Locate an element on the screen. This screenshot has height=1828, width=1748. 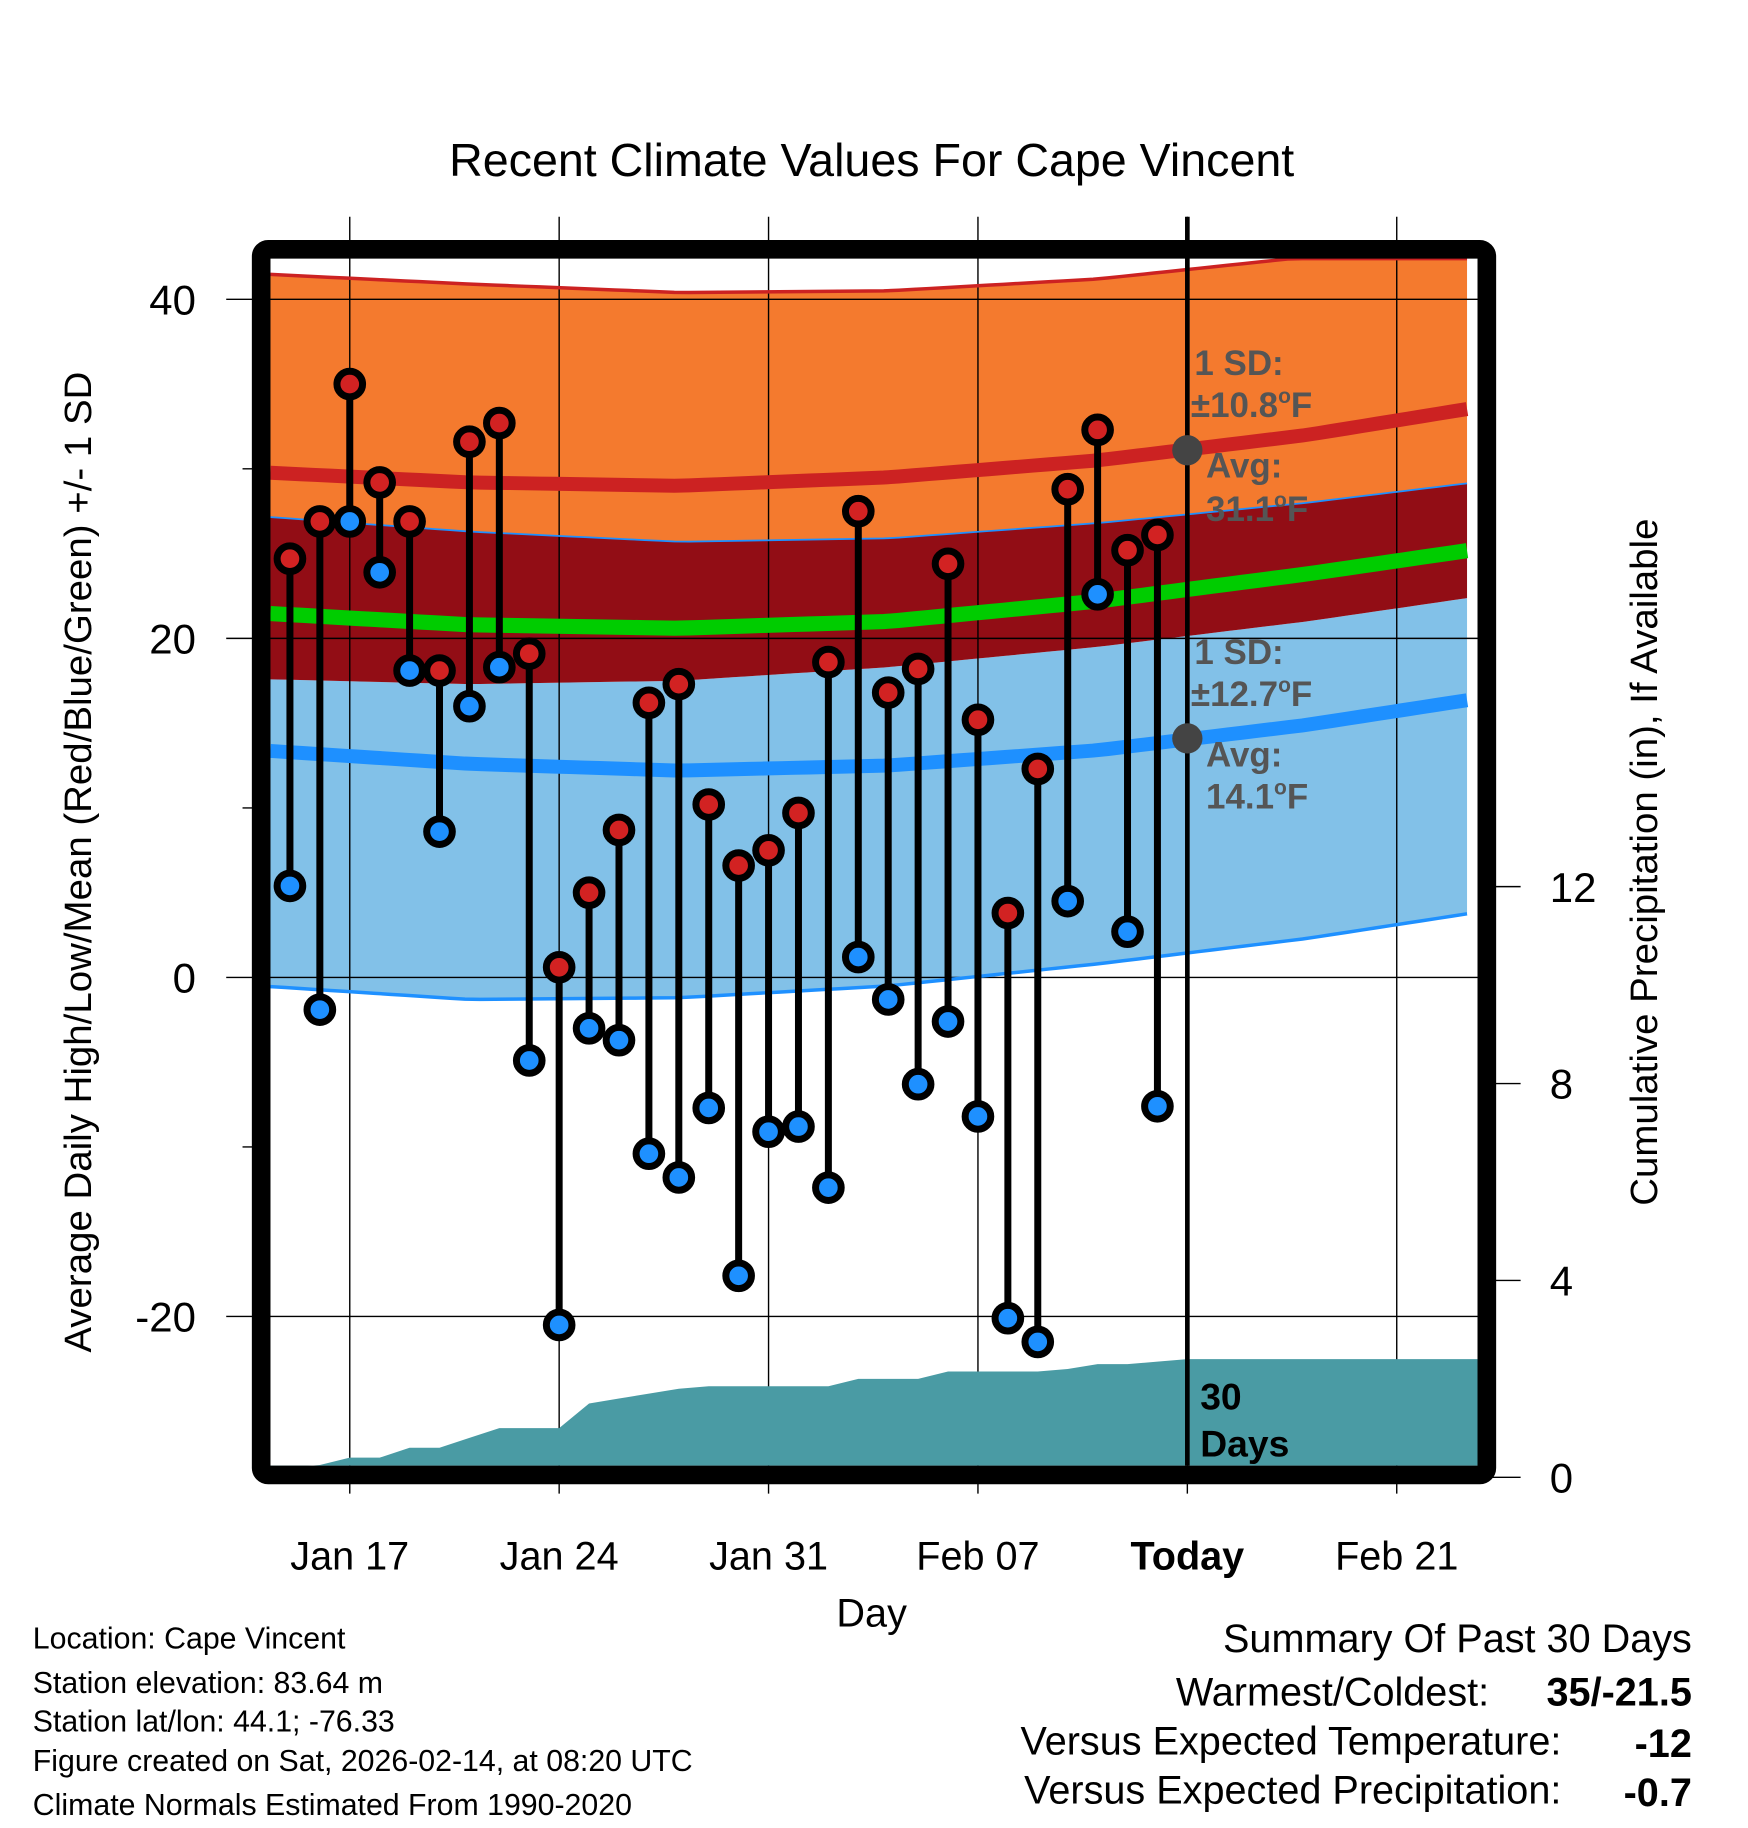
precip-area is located at coordinates (874, 1418).